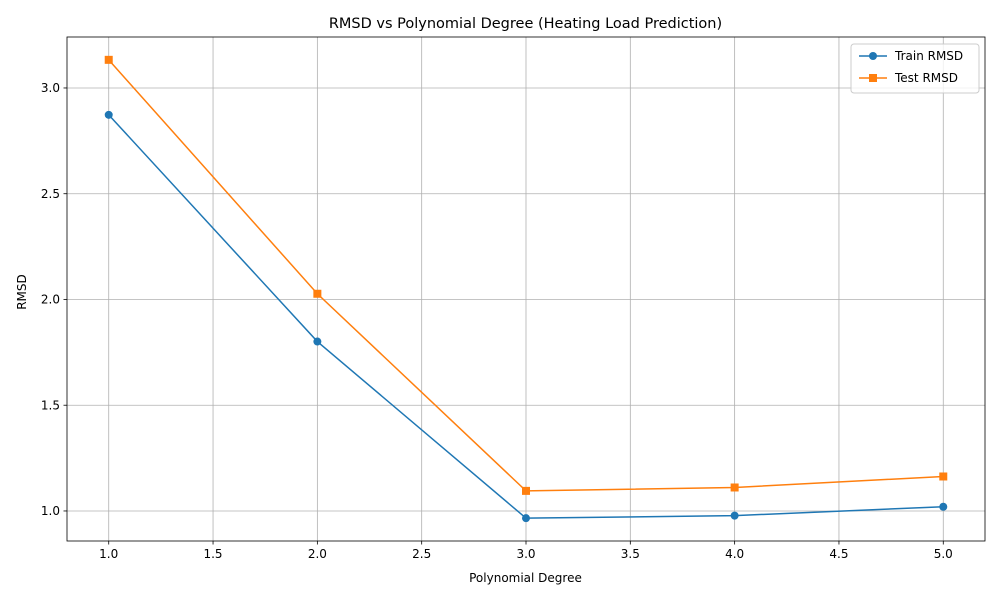 The image size is (1000, 600). Describe the element at coordinates (212, 554) in the screenshot. I see `x-tick-label: 1.5` at that location.